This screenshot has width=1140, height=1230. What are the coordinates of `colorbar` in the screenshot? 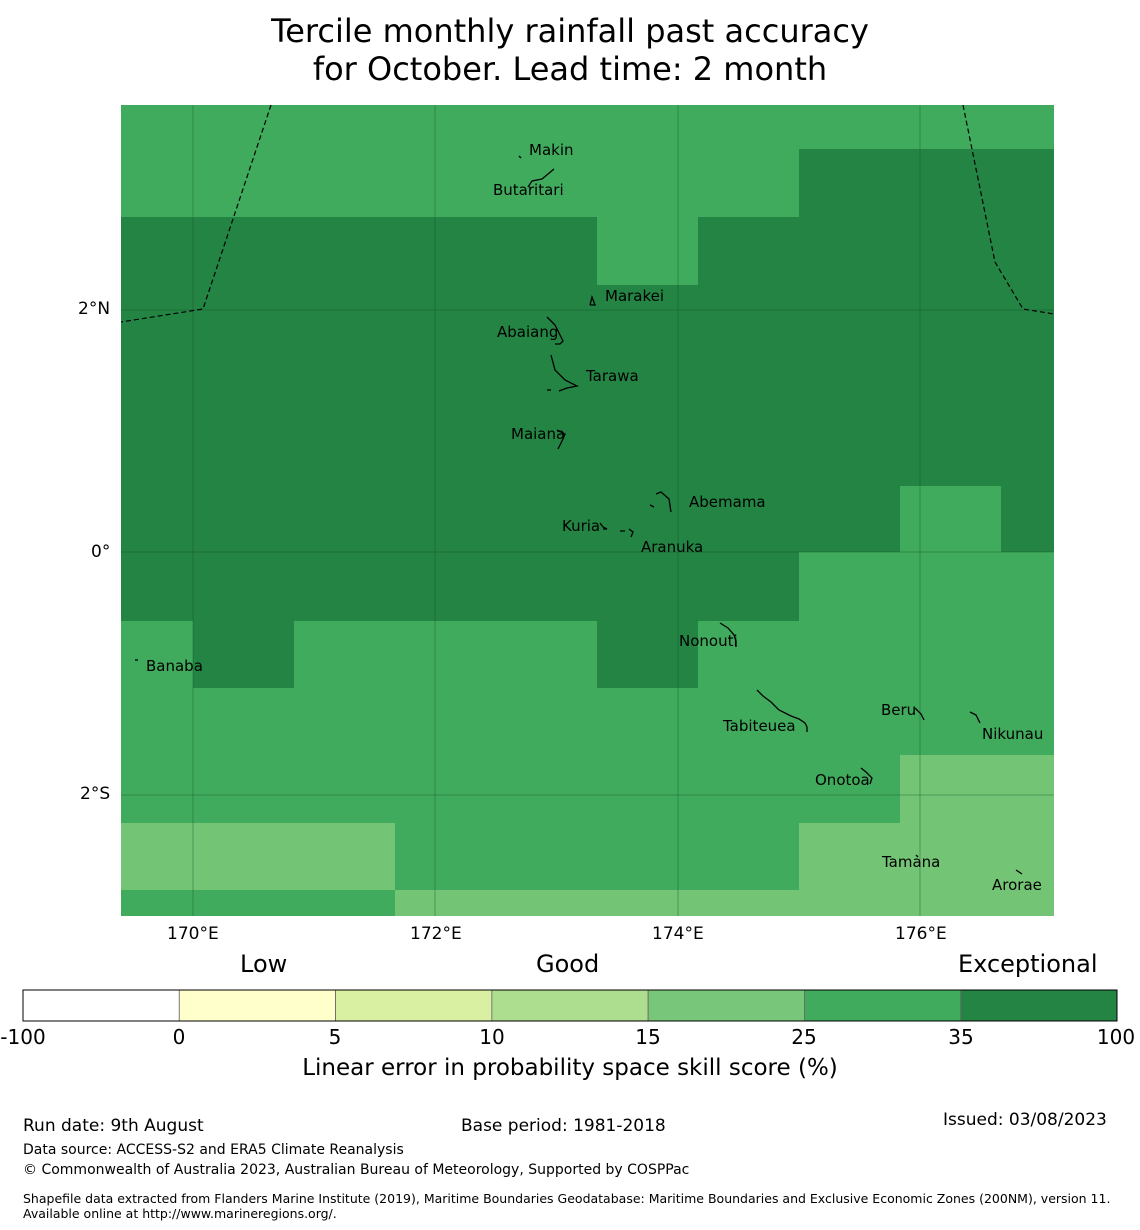 It's located at (570, 1005).